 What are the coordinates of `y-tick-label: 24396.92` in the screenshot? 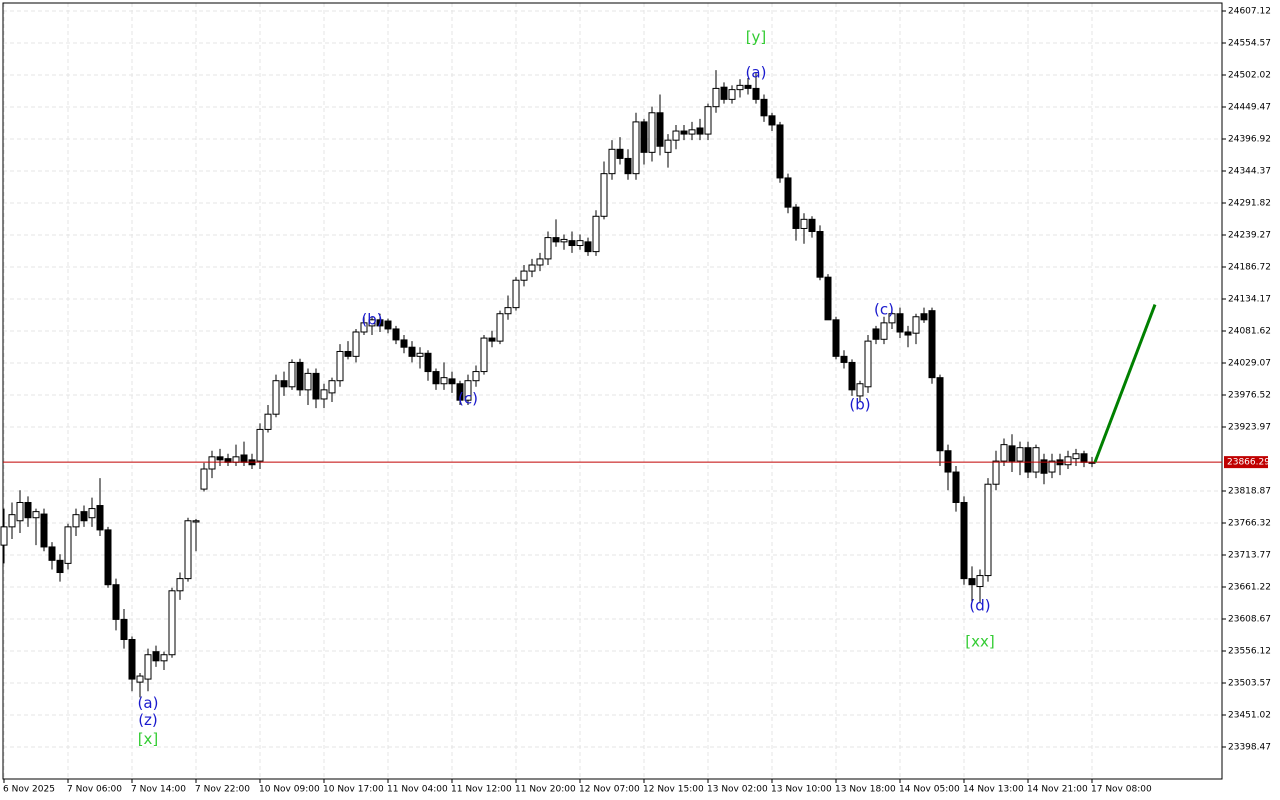 It's located at (1249, 140).